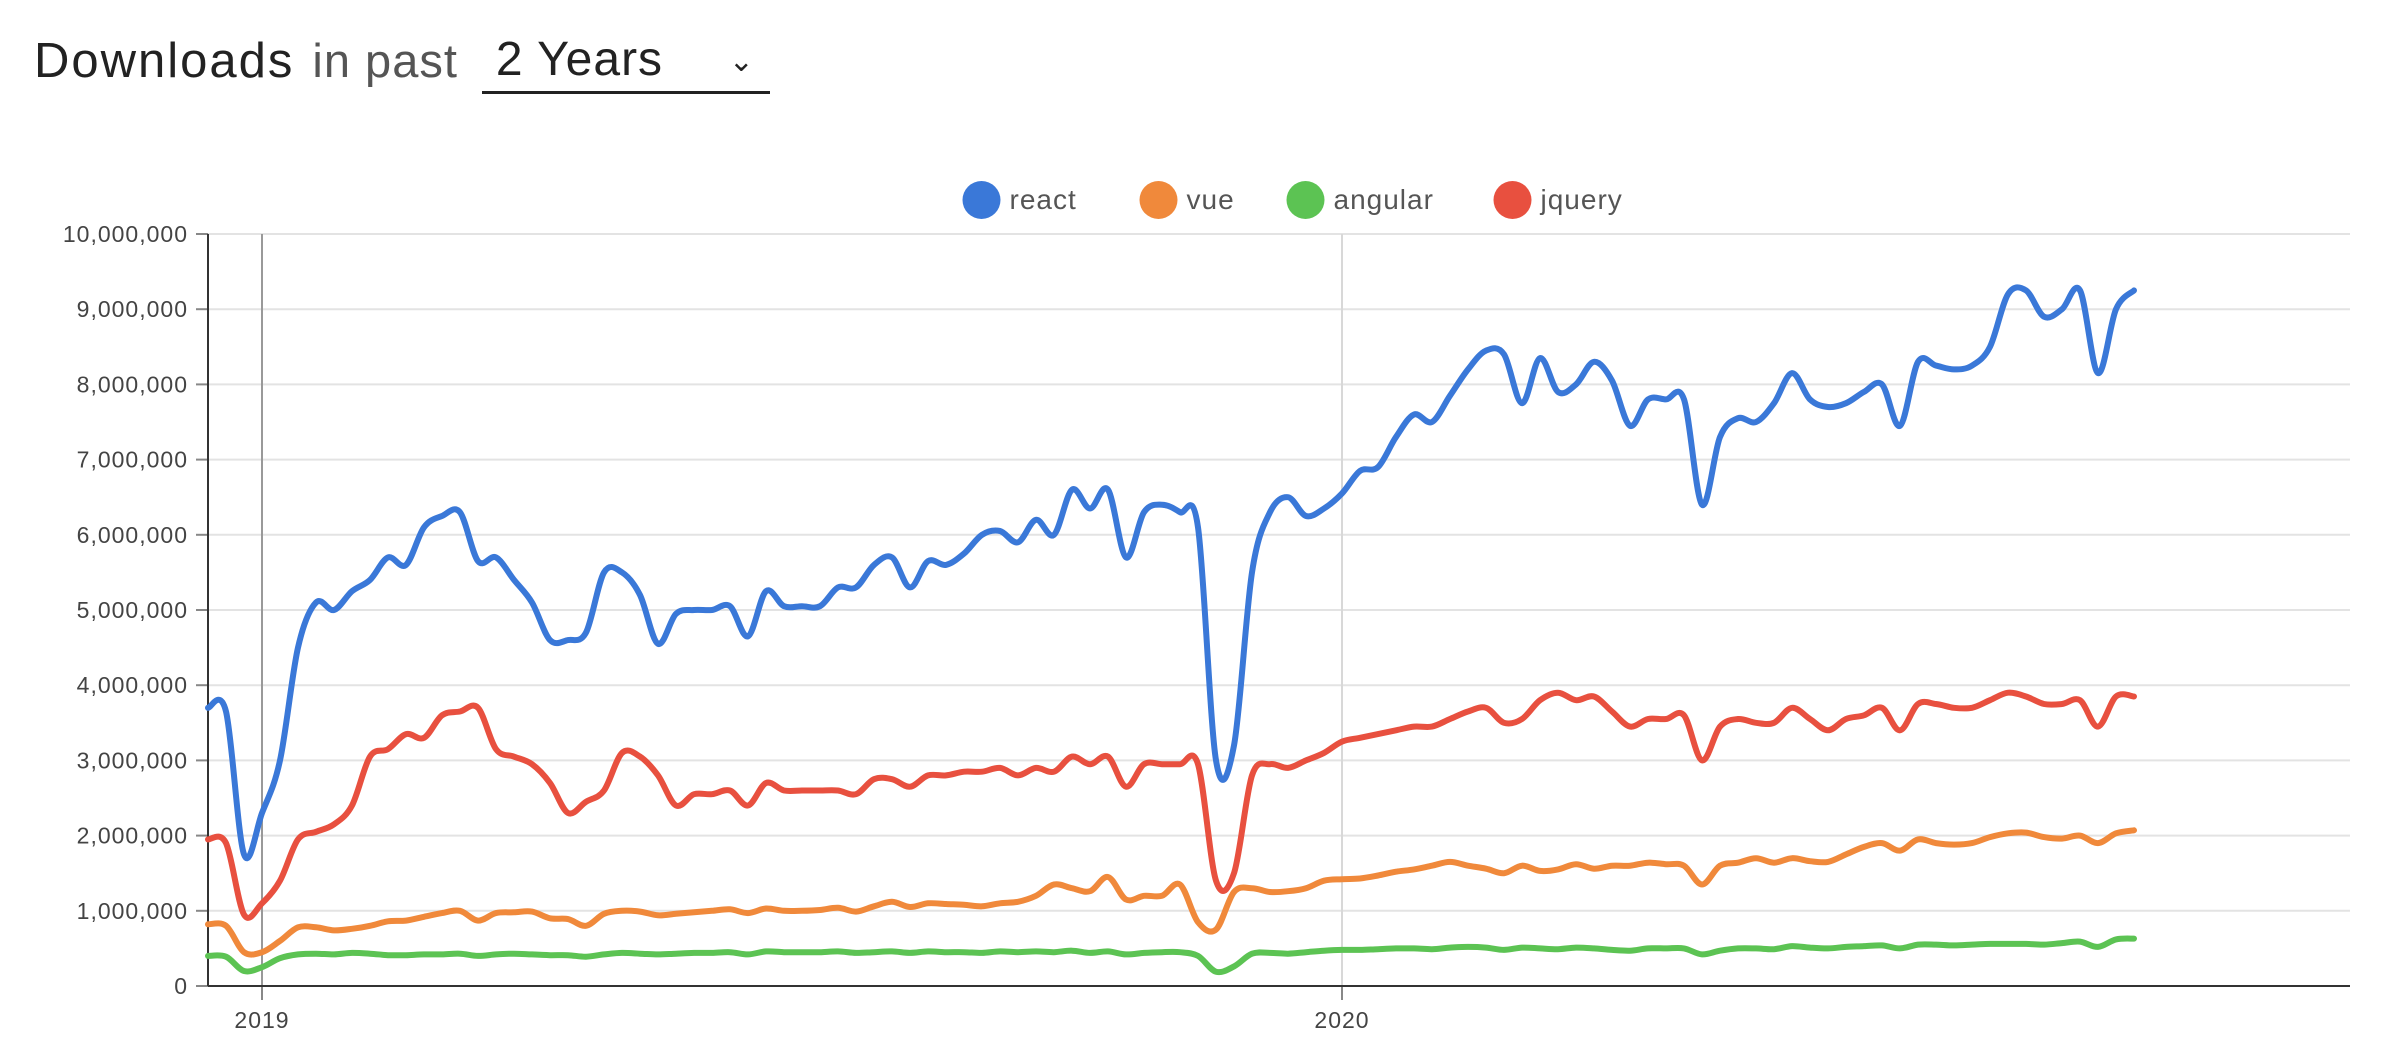 Image resolution: width=2388 pixels, height=1052 pixels. What do you see at coordinates (1341, 1020) in the screenshot?
I see `x-tick-label: 2020` at bounding box center [1341, 1020].